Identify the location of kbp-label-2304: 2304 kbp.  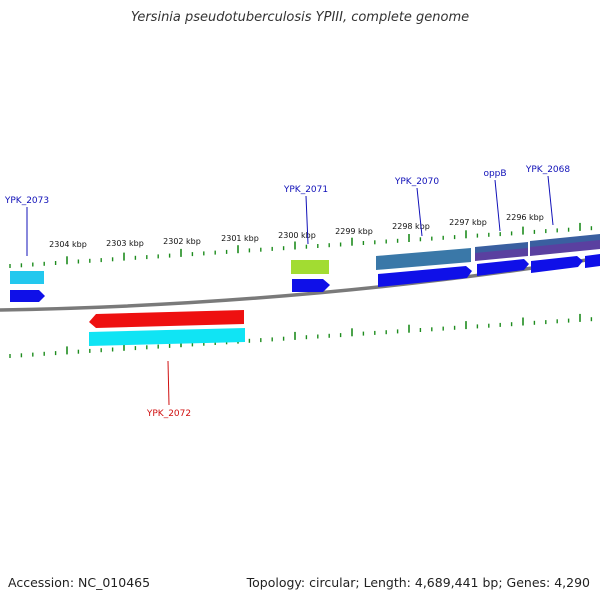
(68, 244).